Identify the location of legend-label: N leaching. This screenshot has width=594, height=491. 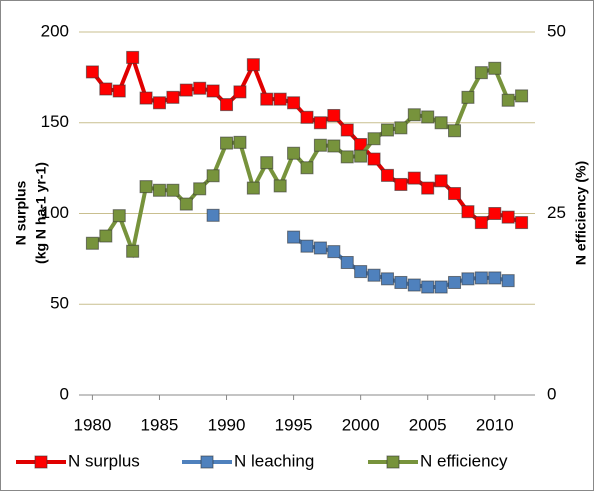
(274, 460).